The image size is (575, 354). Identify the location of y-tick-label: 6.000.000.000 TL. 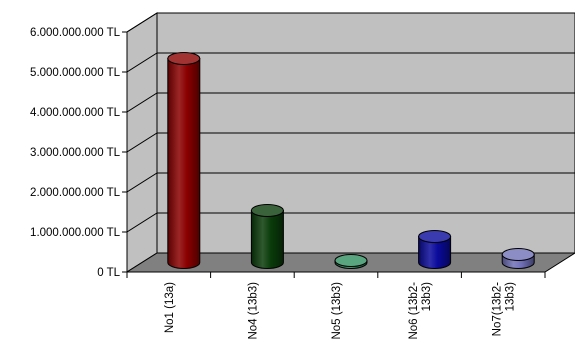
(75, 33).